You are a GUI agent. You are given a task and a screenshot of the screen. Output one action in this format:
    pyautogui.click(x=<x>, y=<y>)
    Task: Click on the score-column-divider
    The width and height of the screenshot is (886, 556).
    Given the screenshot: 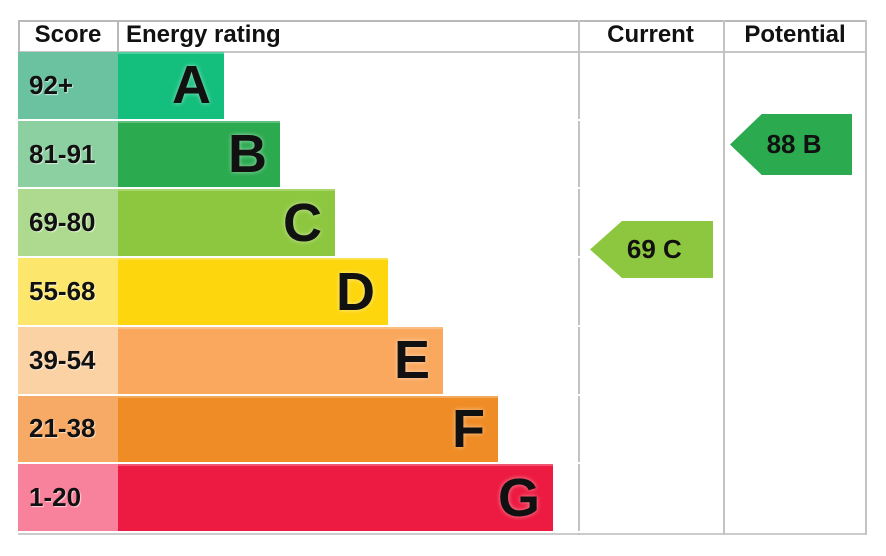 What is the action you would take?
    pyautogui.click(x=118, y=36)
    